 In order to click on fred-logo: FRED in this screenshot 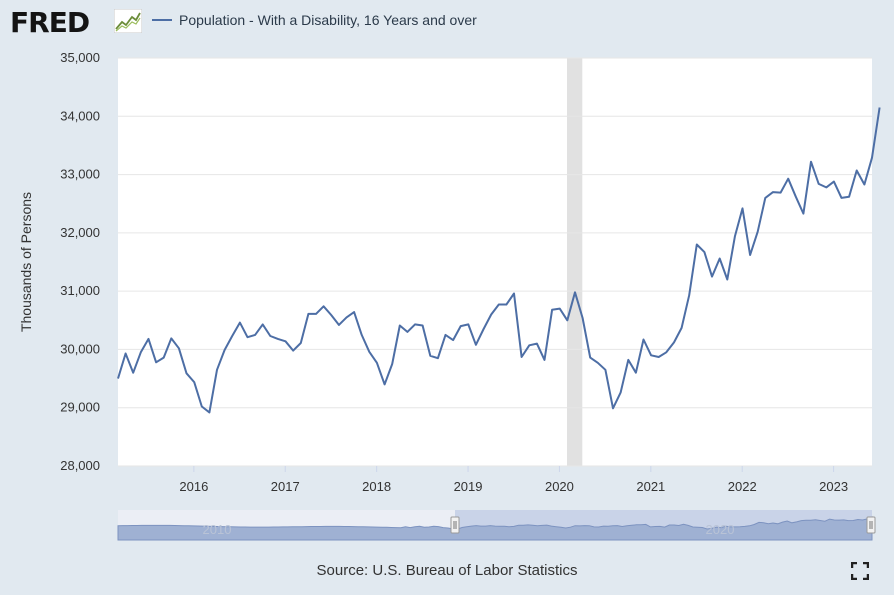, I will do `click(50, 22)`.